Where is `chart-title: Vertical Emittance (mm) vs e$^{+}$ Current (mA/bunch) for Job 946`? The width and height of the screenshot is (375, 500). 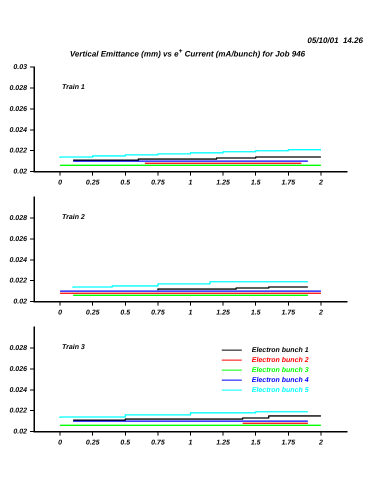
chart-title: Vertical Emittance (mm) vs e$^{+}$ Current (mA/bunch) for Job 946 is located at coordinates (187, 53).